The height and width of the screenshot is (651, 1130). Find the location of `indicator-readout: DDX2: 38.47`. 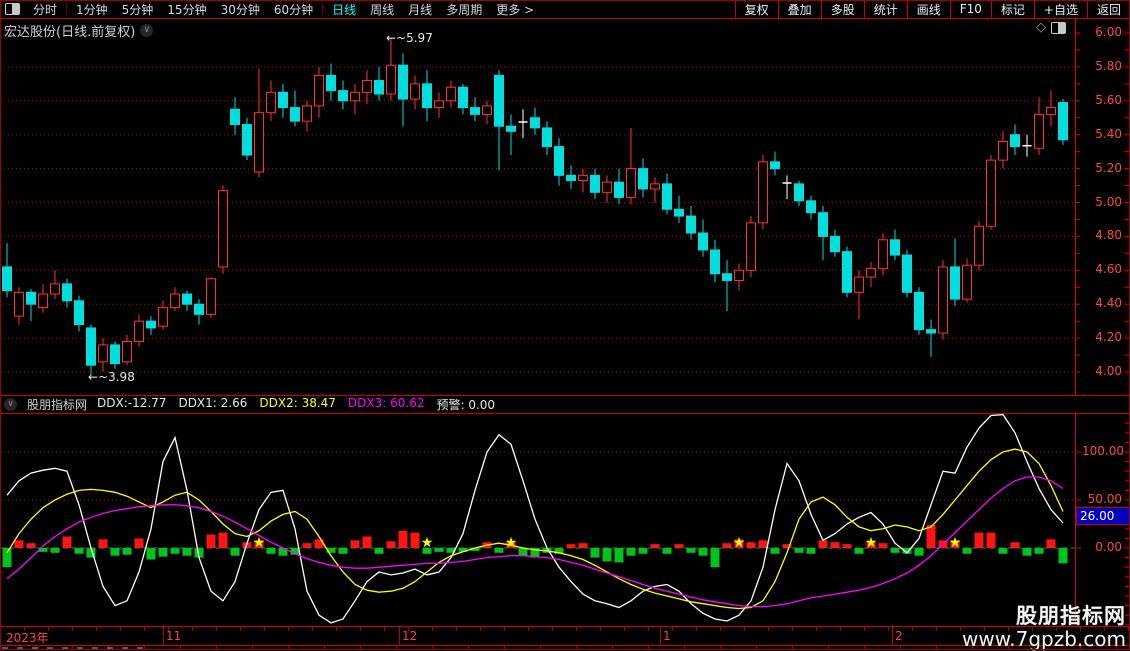

indicator-readout: DDX2: 38.47 is located at coordinates (297, 403).